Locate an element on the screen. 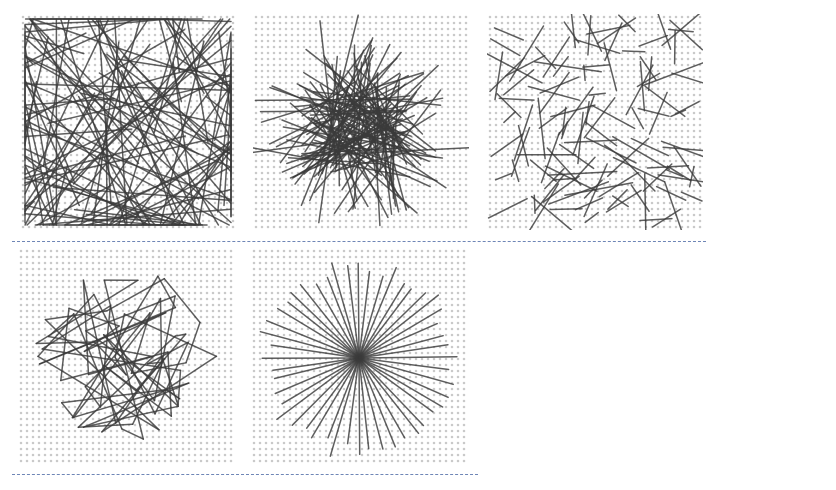 This screenshot has height=490, width=836. dotted-background is located at coordinates (595, 122).